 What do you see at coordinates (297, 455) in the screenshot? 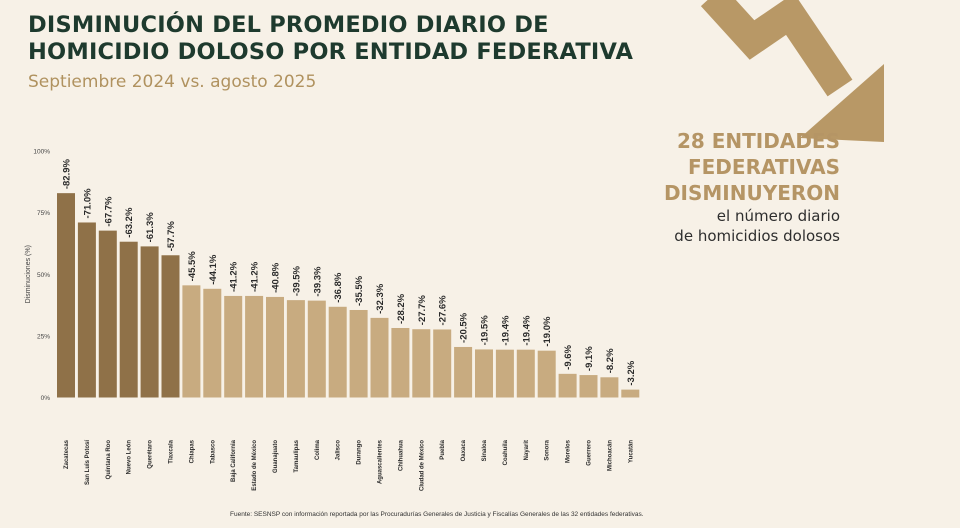
I see `category-label: Tamaulipas` at bounding box center [297, 455].